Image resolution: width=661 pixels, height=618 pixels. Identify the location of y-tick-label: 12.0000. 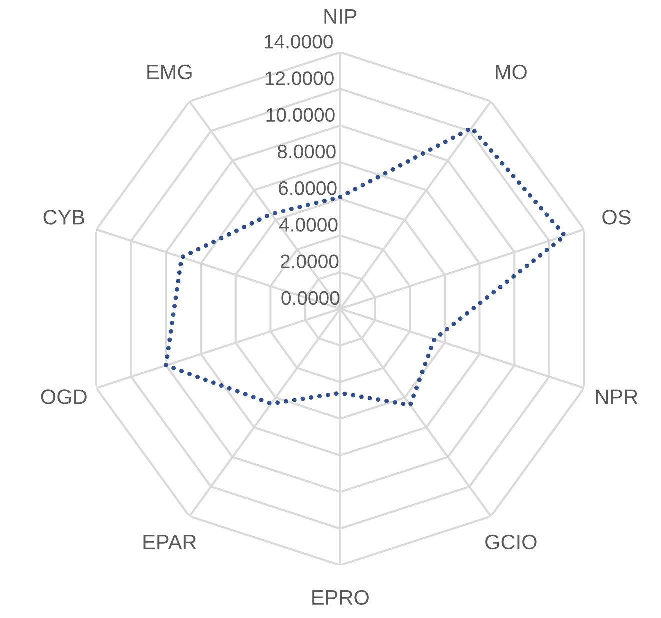
(300, 79).